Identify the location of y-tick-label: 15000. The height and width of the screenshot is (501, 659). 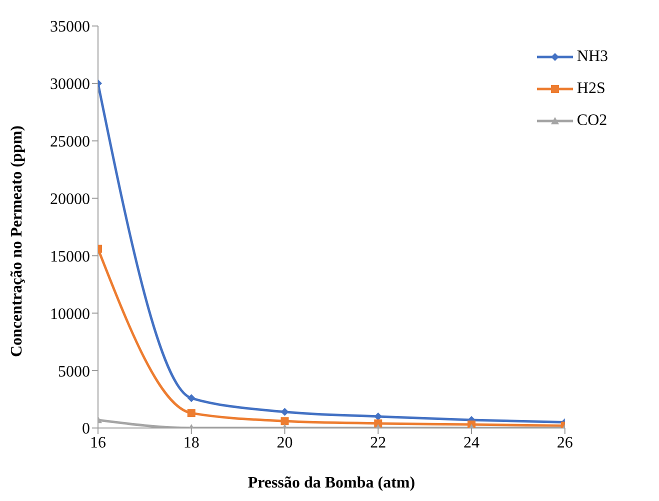
(70, 257).